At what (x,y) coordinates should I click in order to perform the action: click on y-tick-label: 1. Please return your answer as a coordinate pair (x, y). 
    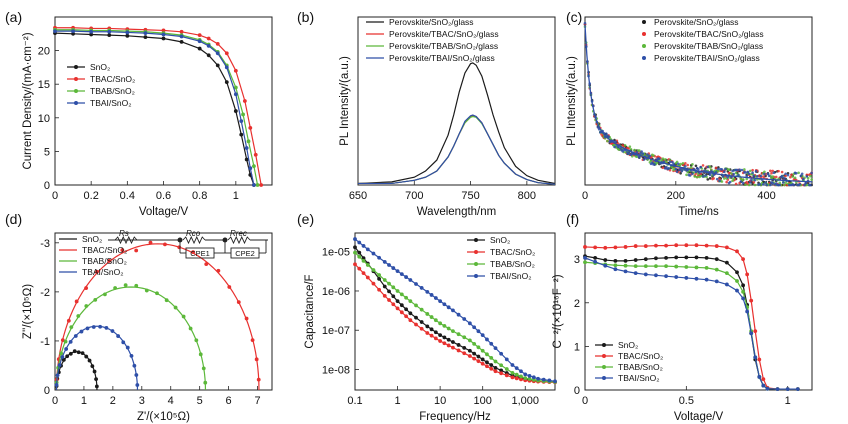
    Looking at the image, I should click on (577, 347).